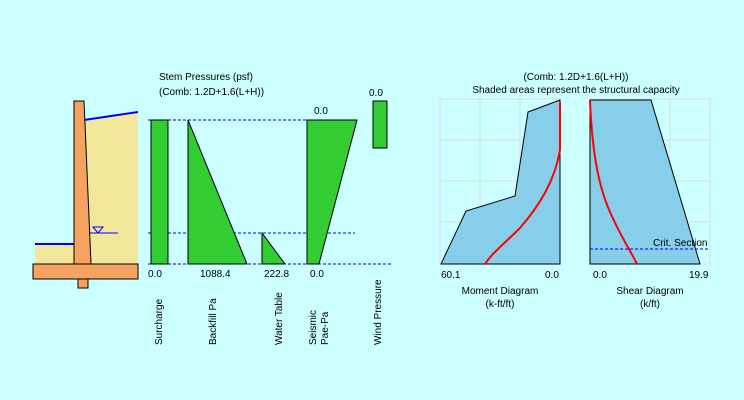  I want to click on wind-top-value: 0.0, so click(376, 93).